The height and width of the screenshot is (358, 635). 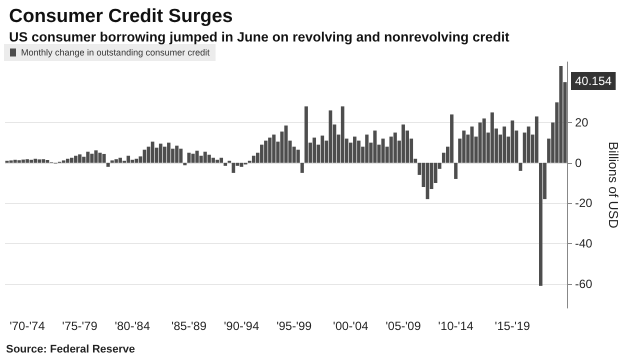 What do you see at coordinates (584, 243) in the screenshot?
I see `y-tick-label: -40` at bounding box center [584, 243].